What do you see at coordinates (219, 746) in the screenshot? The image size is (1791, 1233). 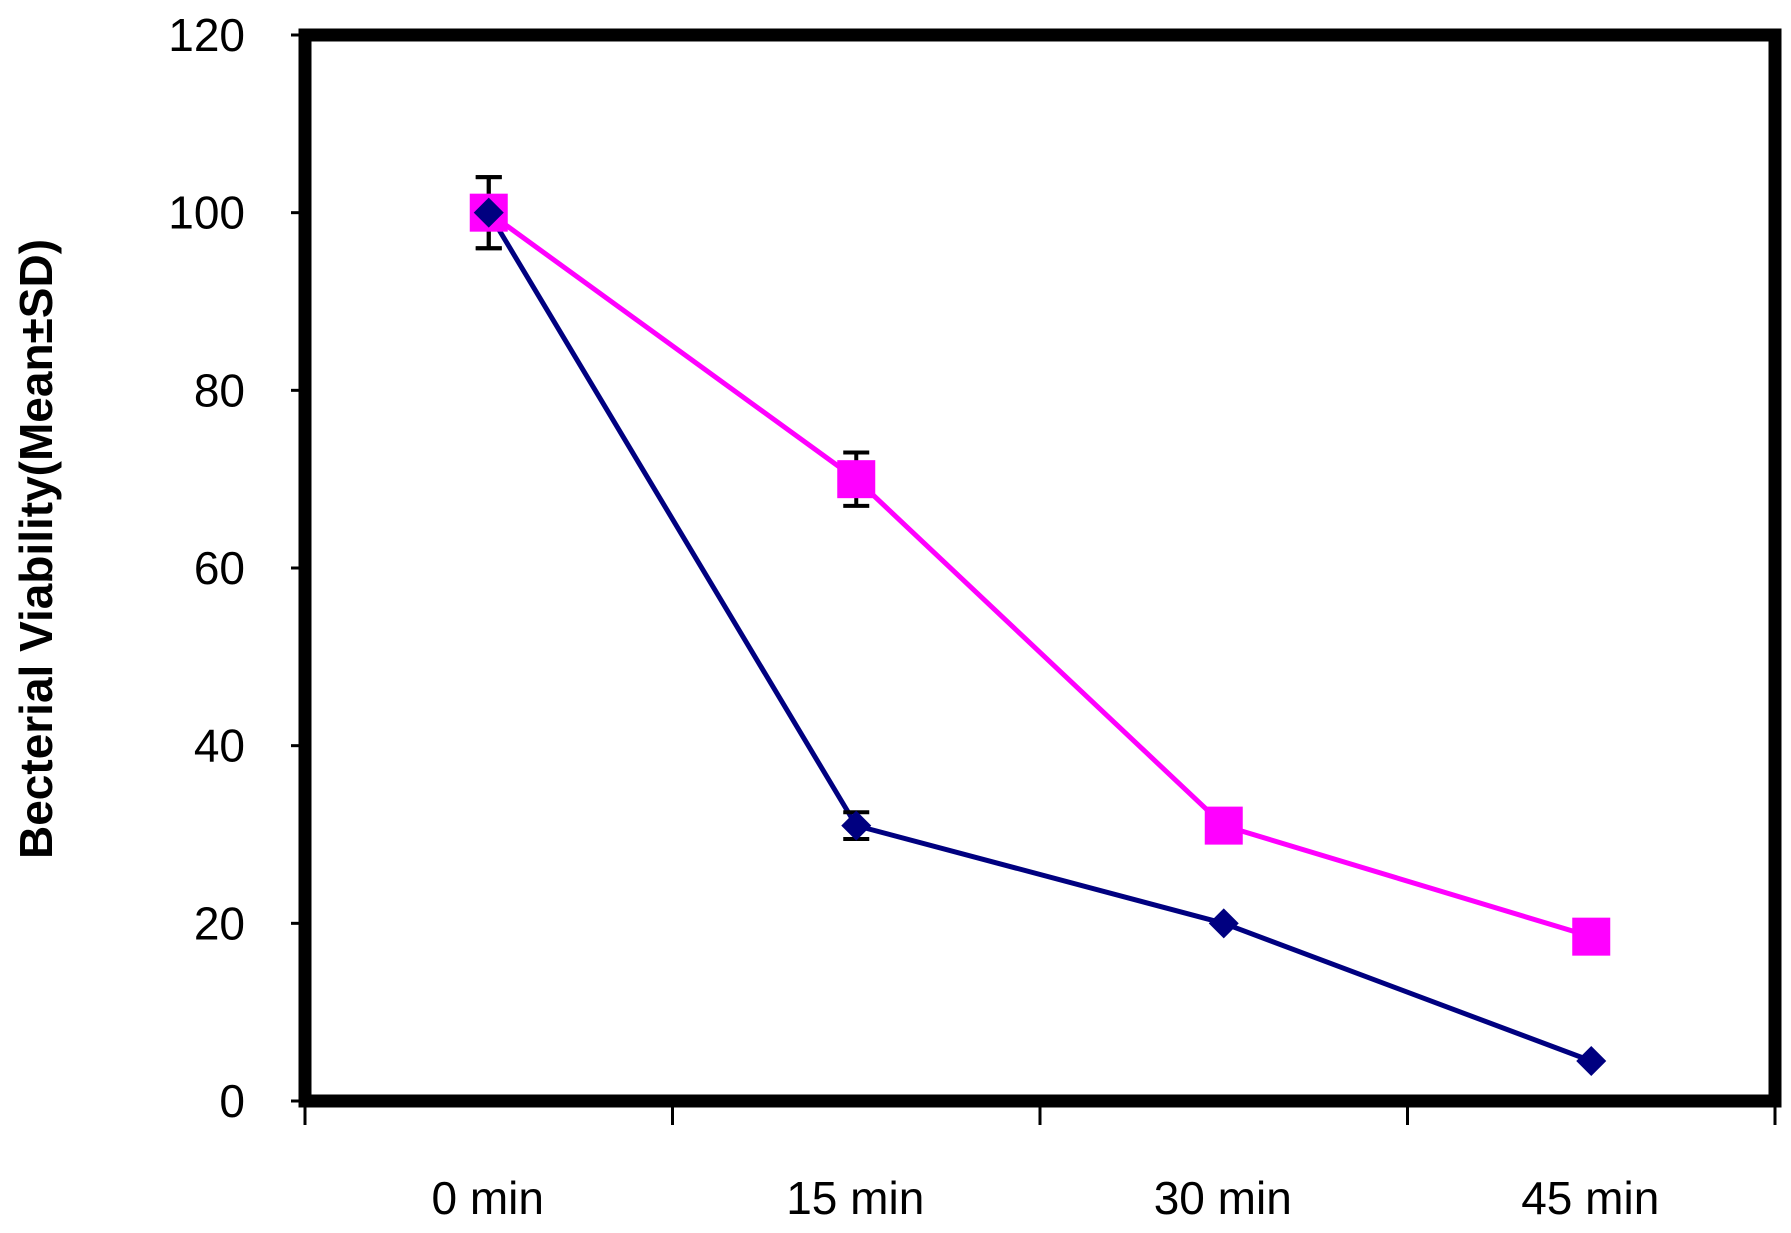 I see `y-tick-label: 40` at bounding box center [219, 746].